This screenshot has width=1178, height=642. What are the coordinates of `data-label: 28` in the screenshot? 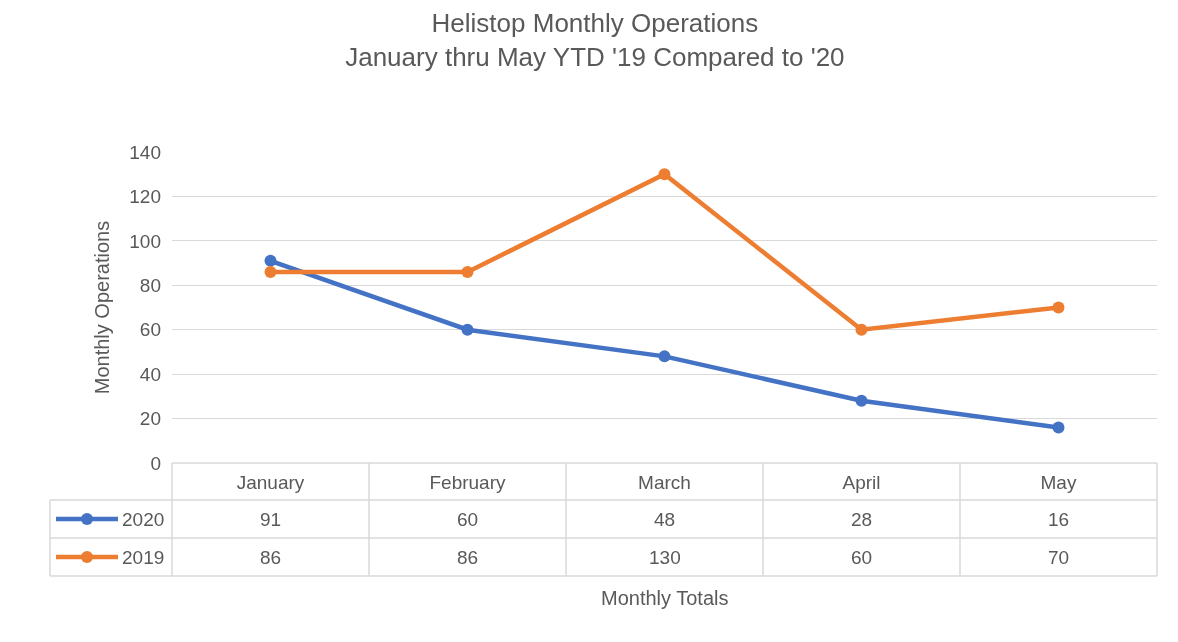 It's located at (862, 519).